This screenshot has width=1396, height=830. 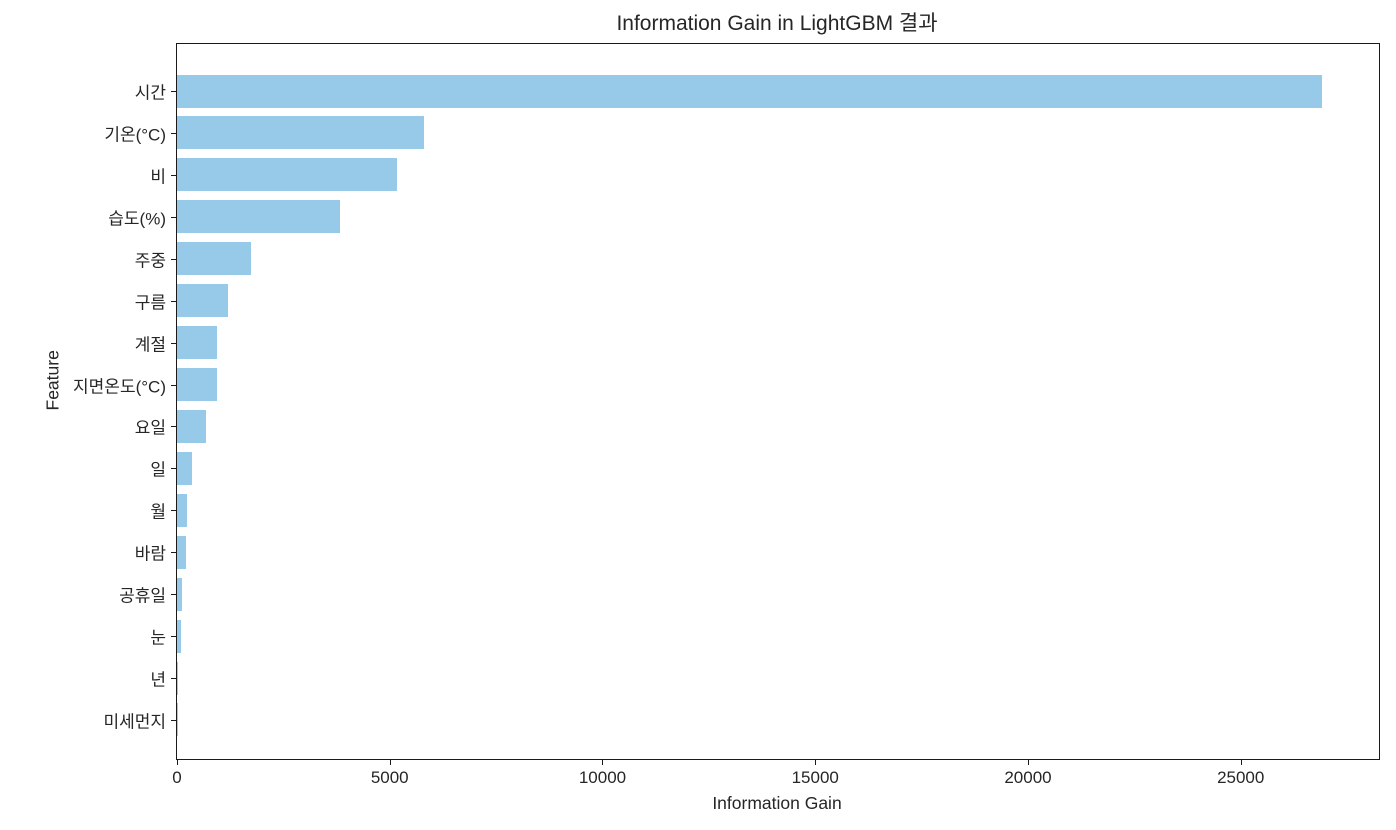 I want to click on y-axis-tick-label: 공휴일, so click(x=142, y=596).